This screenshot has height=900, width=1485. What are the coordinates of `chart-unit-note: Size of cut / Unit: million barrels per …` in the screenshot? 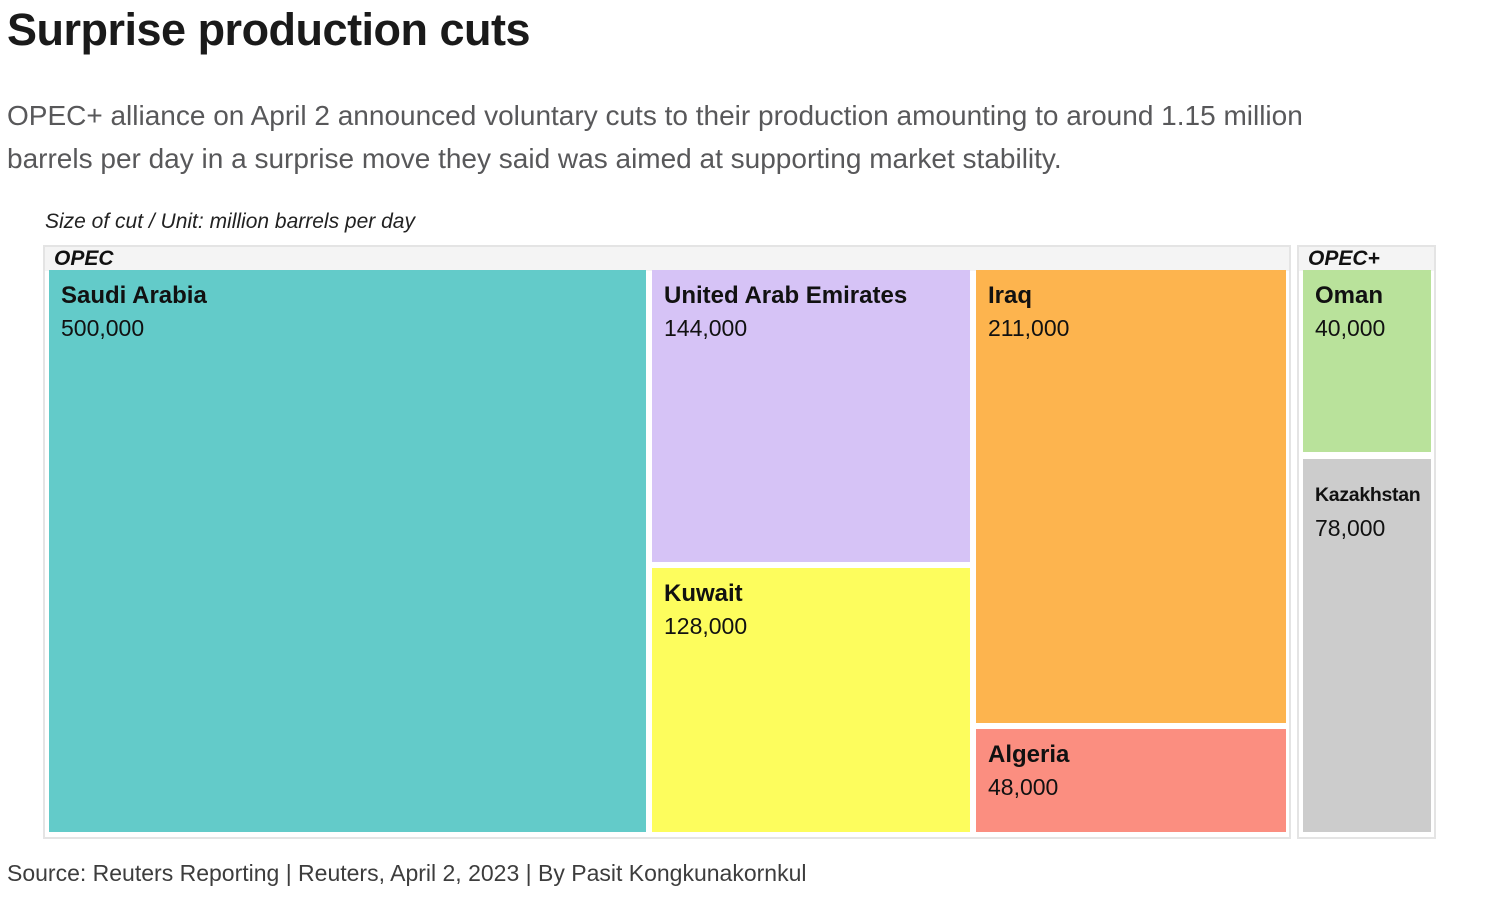 It's located at (230, 221).